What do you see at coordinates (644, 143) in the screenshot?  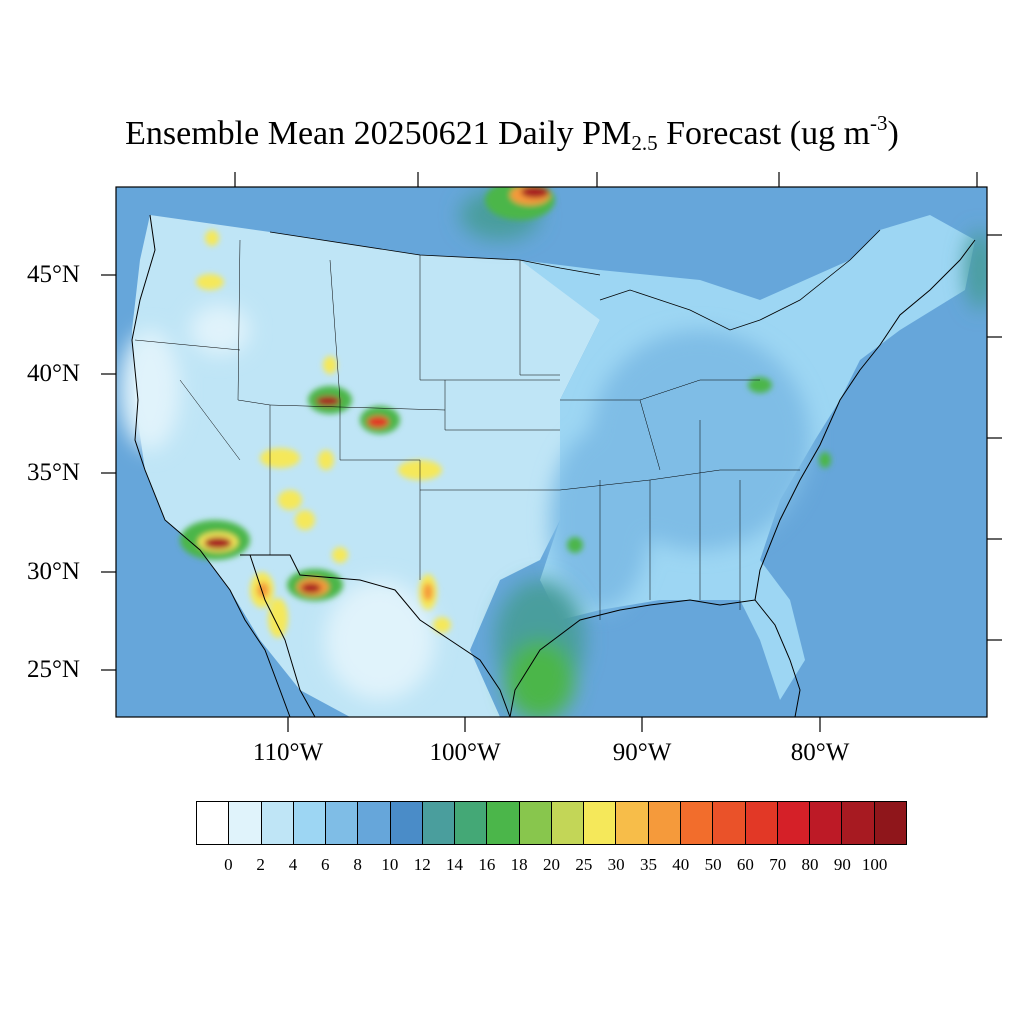 I see `title-subscript: 2.5` at bounding box center [644, 143].